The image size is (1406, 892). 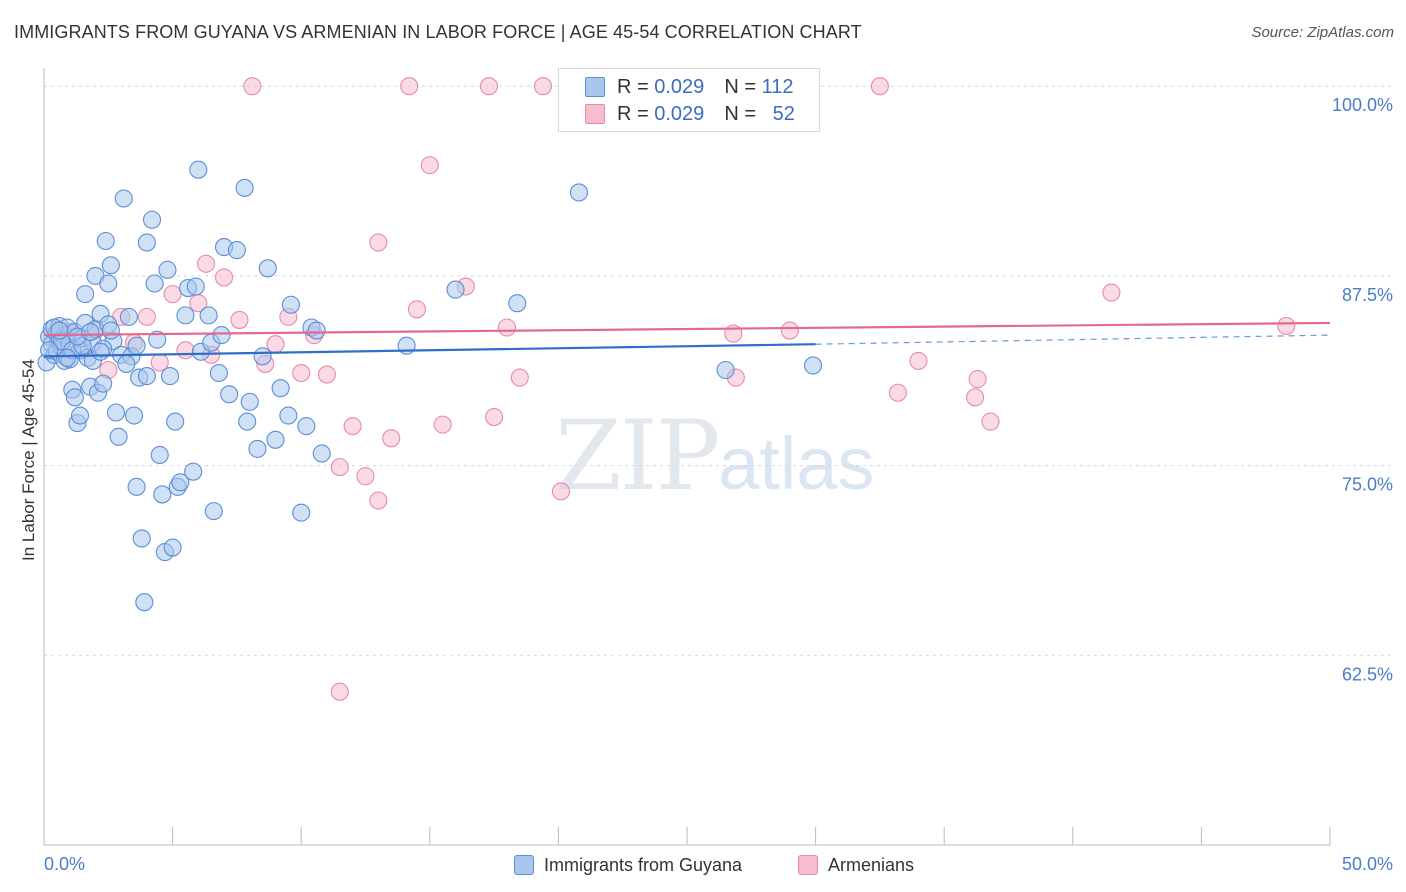 What do you see at coordinates (689, 87) in the screenshot?
I see `legend-row-guyana: R = 0.029 N = 112` at bounding box center [689, 87].